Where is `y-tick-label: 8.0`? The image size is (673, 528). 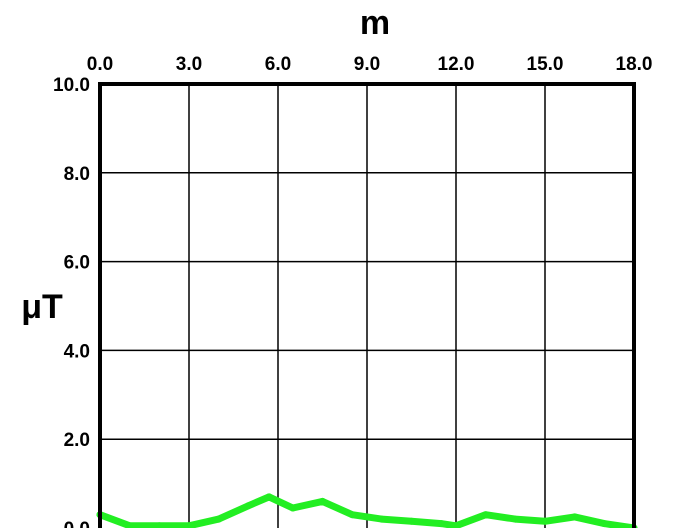
y-tick-label: 8.0 is located at coordinates (77, 174).